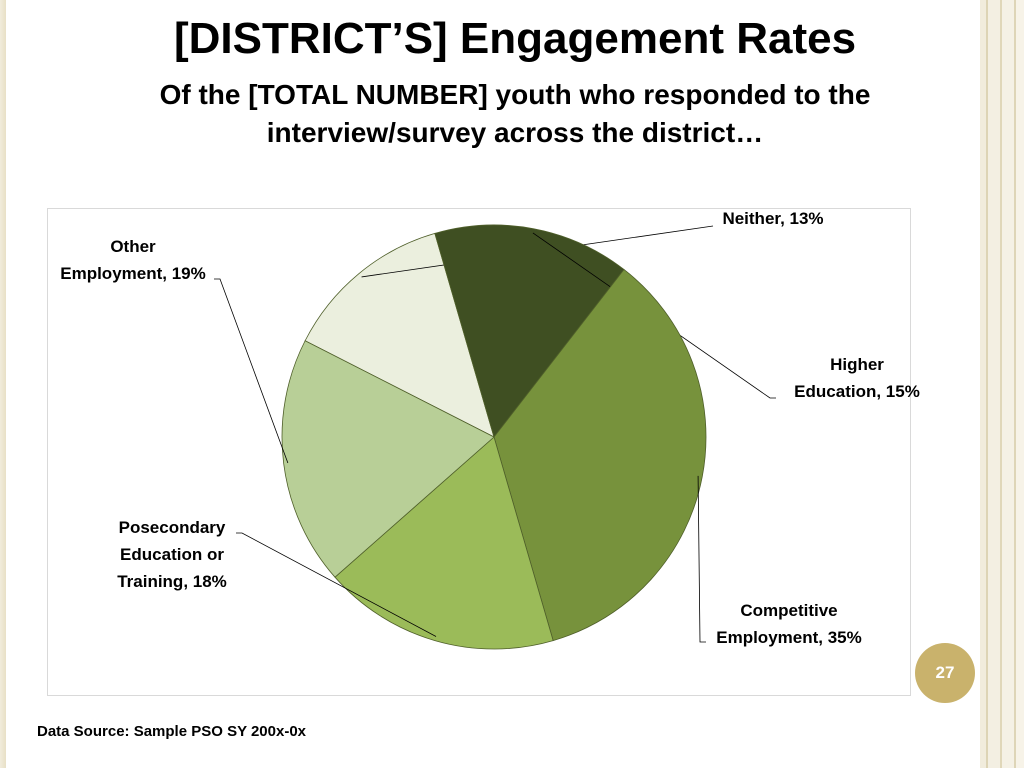  I want to click on pie-slice-other-employment, so click(388, 459).